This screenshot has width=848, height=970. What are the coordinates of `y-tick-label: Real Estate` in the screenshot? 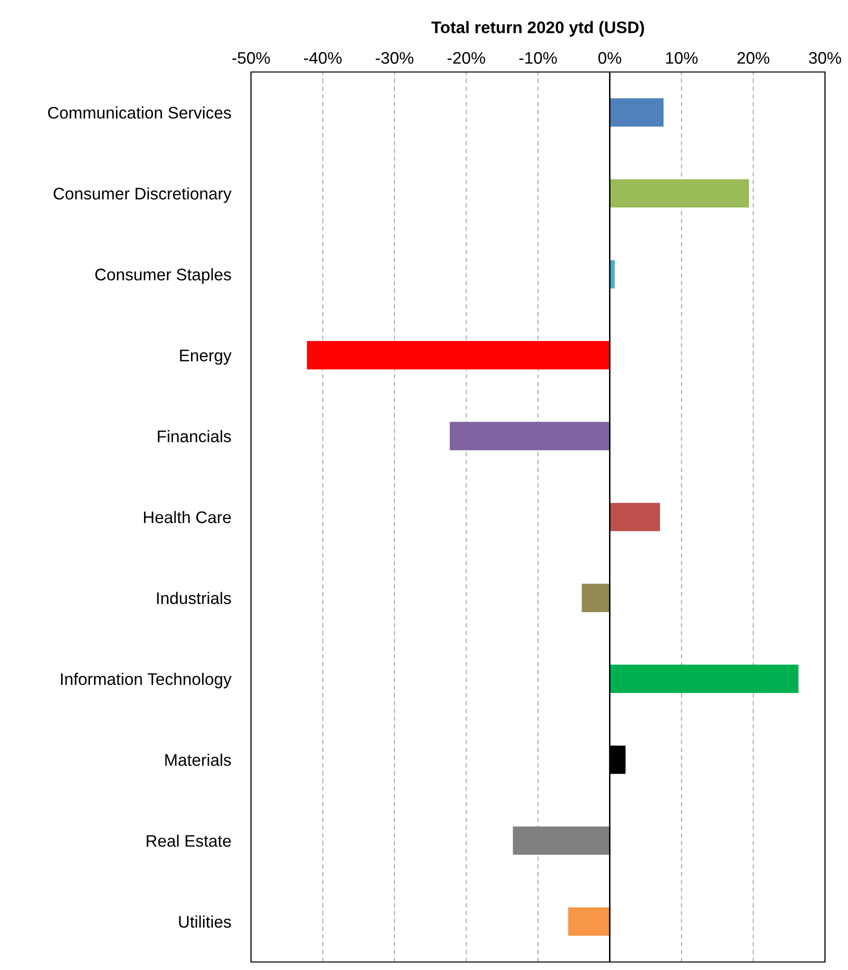 It's located at (188, 840).